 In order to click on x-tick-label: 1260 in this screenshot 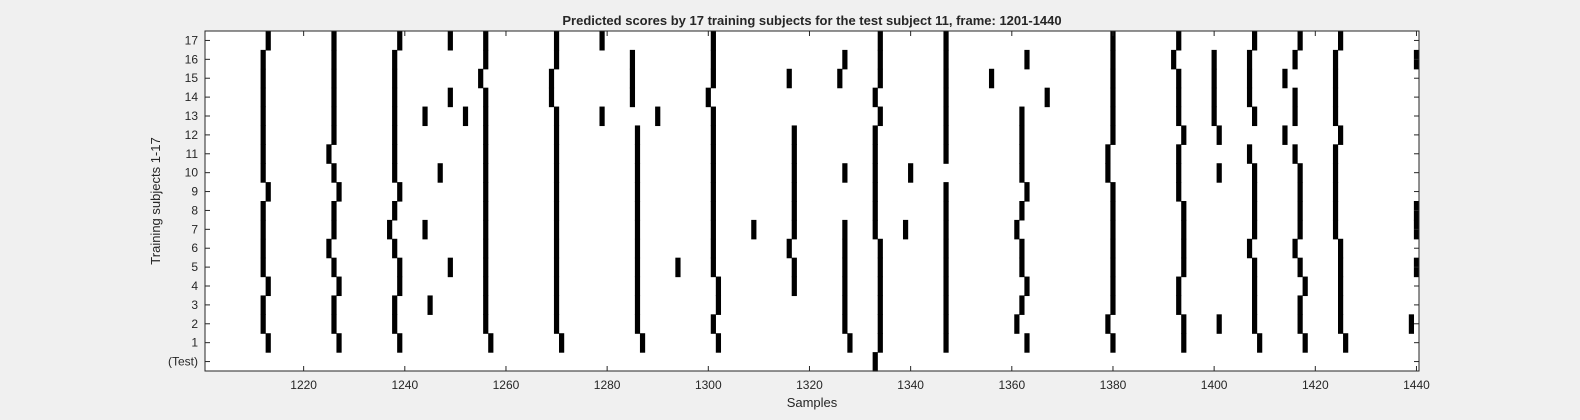, I will do `click(506, 385)`.